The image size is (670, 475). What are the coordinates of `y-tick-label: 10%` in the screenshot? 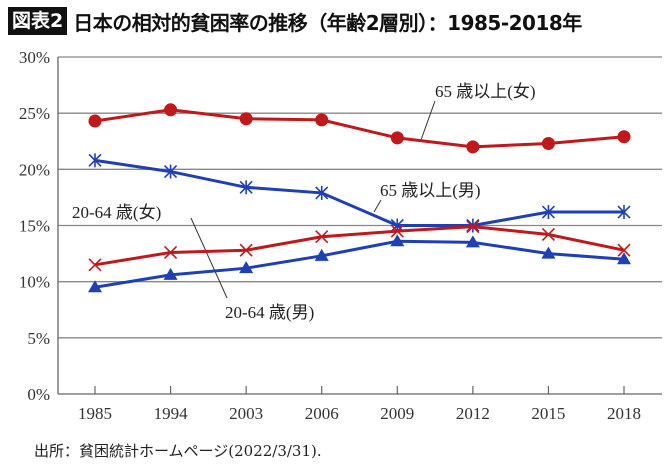 It's located at (34, 282).